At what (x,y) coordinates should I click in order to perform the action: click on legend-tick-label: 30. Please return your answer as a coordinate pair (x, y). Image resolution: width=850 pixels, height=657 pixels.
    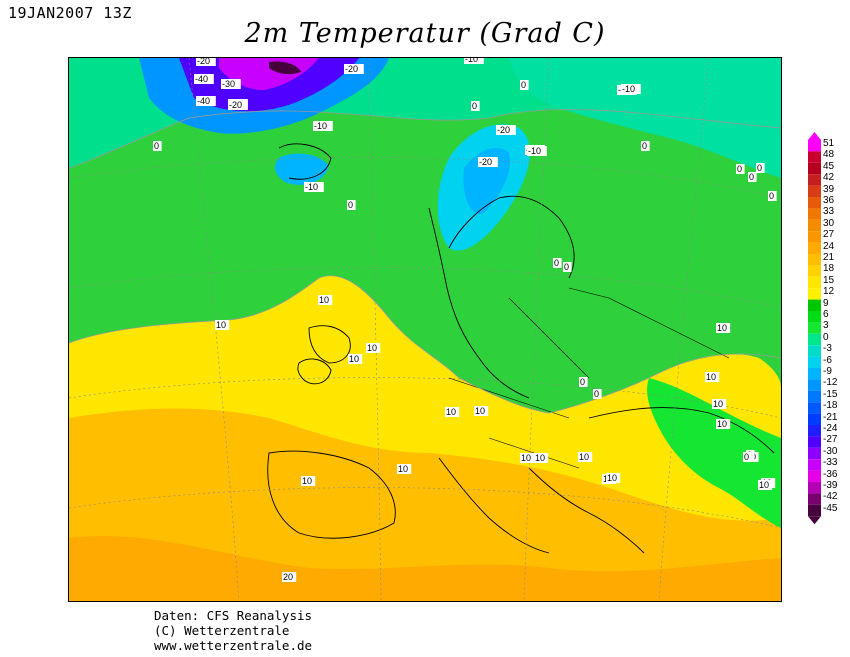
    Looking at the image, I should click on (829, 223).